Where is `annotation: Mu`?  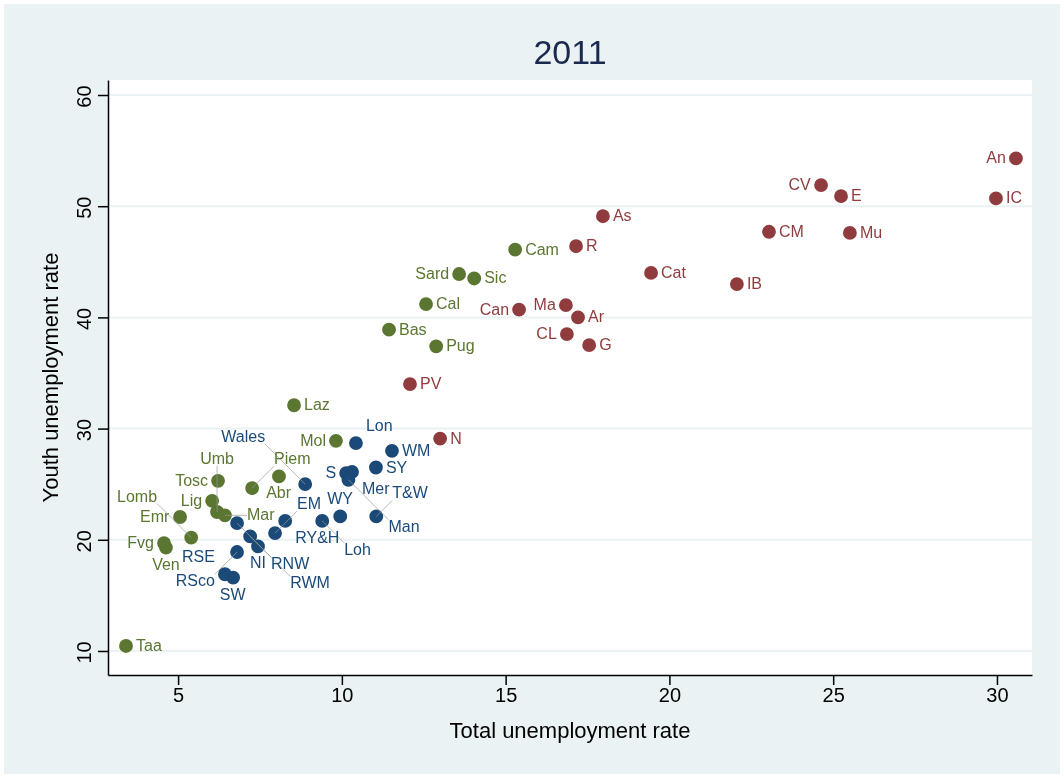
annotation: Mu is located at coordinates (871, 232).